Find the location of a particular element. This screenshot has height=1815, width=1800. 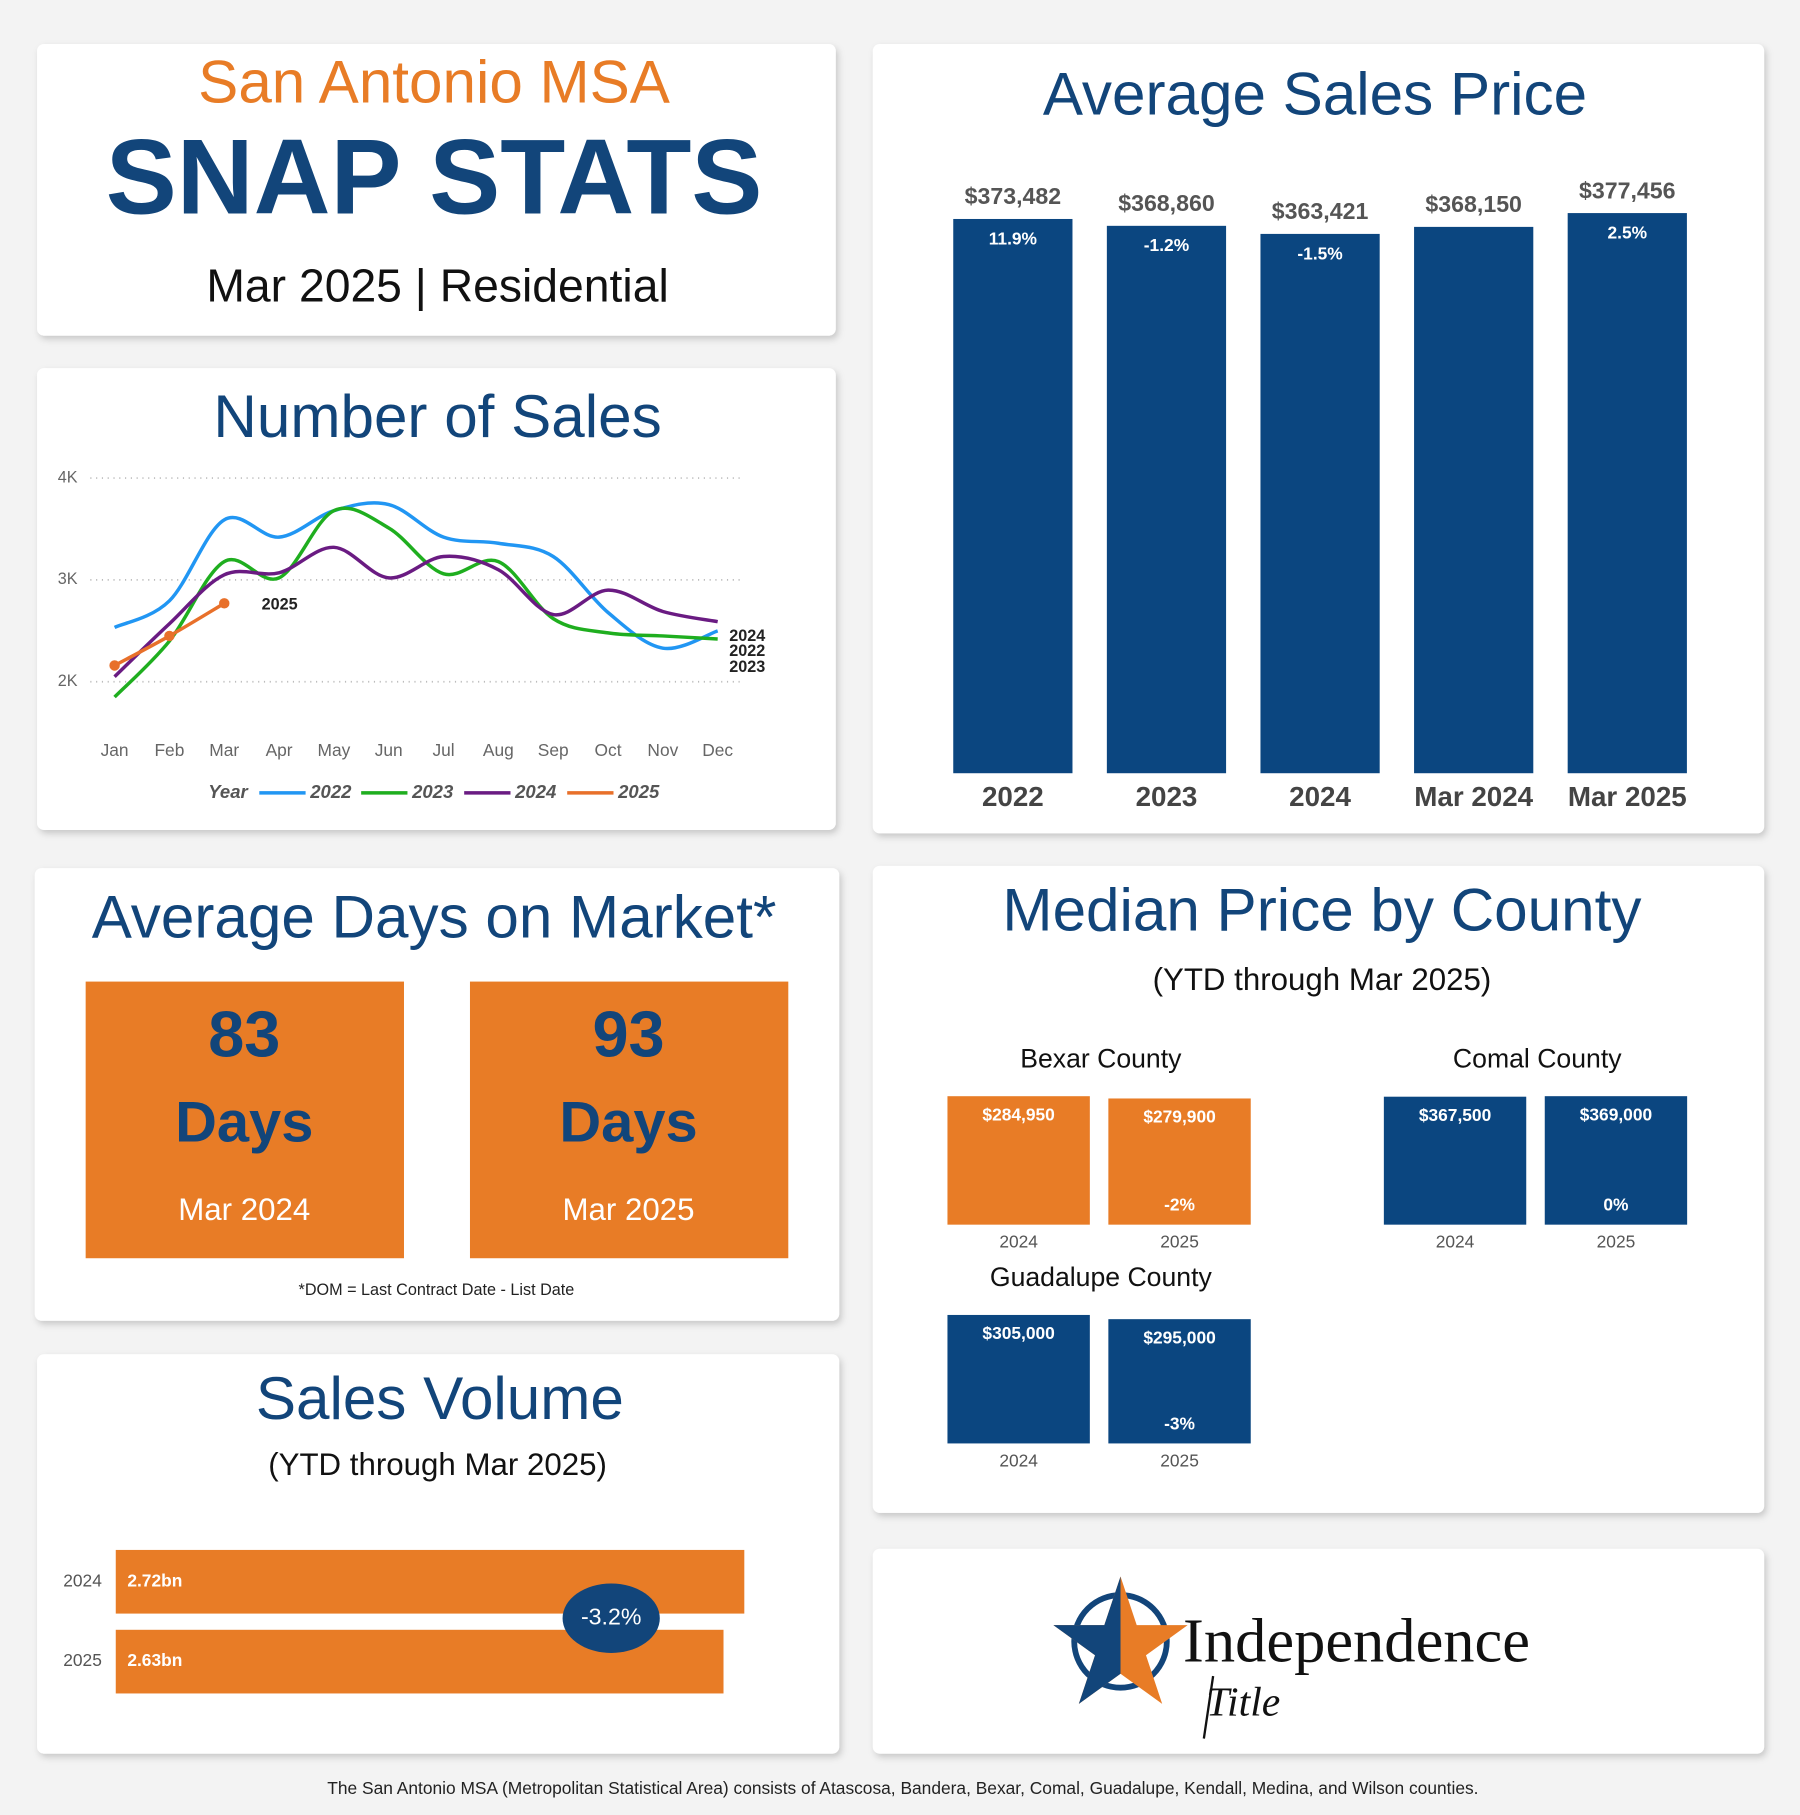

value-label: $363,421 is located at coordinates (1320, 211).